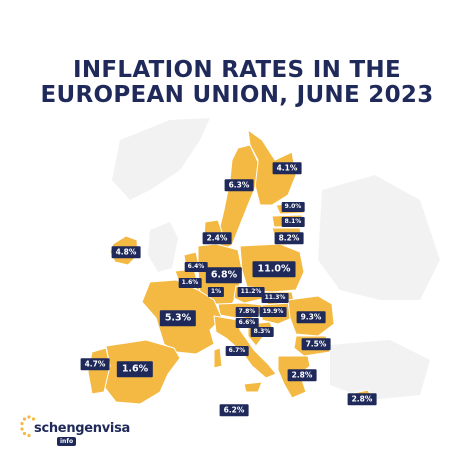  What do you see at coordinates (126, 252) in the screenshot?
I see `label-ireland: 4.8%` at bounding box center [126, 252].